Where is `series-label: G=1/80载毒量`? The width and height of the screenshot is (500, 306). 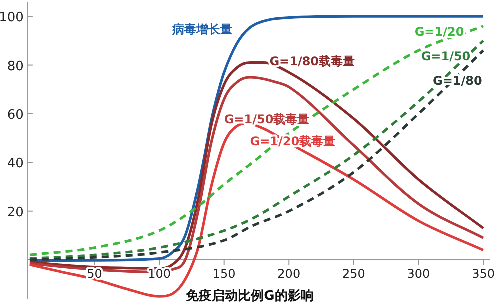 series-label: G=1/80载毒量 is located at coordinates (313, 61).